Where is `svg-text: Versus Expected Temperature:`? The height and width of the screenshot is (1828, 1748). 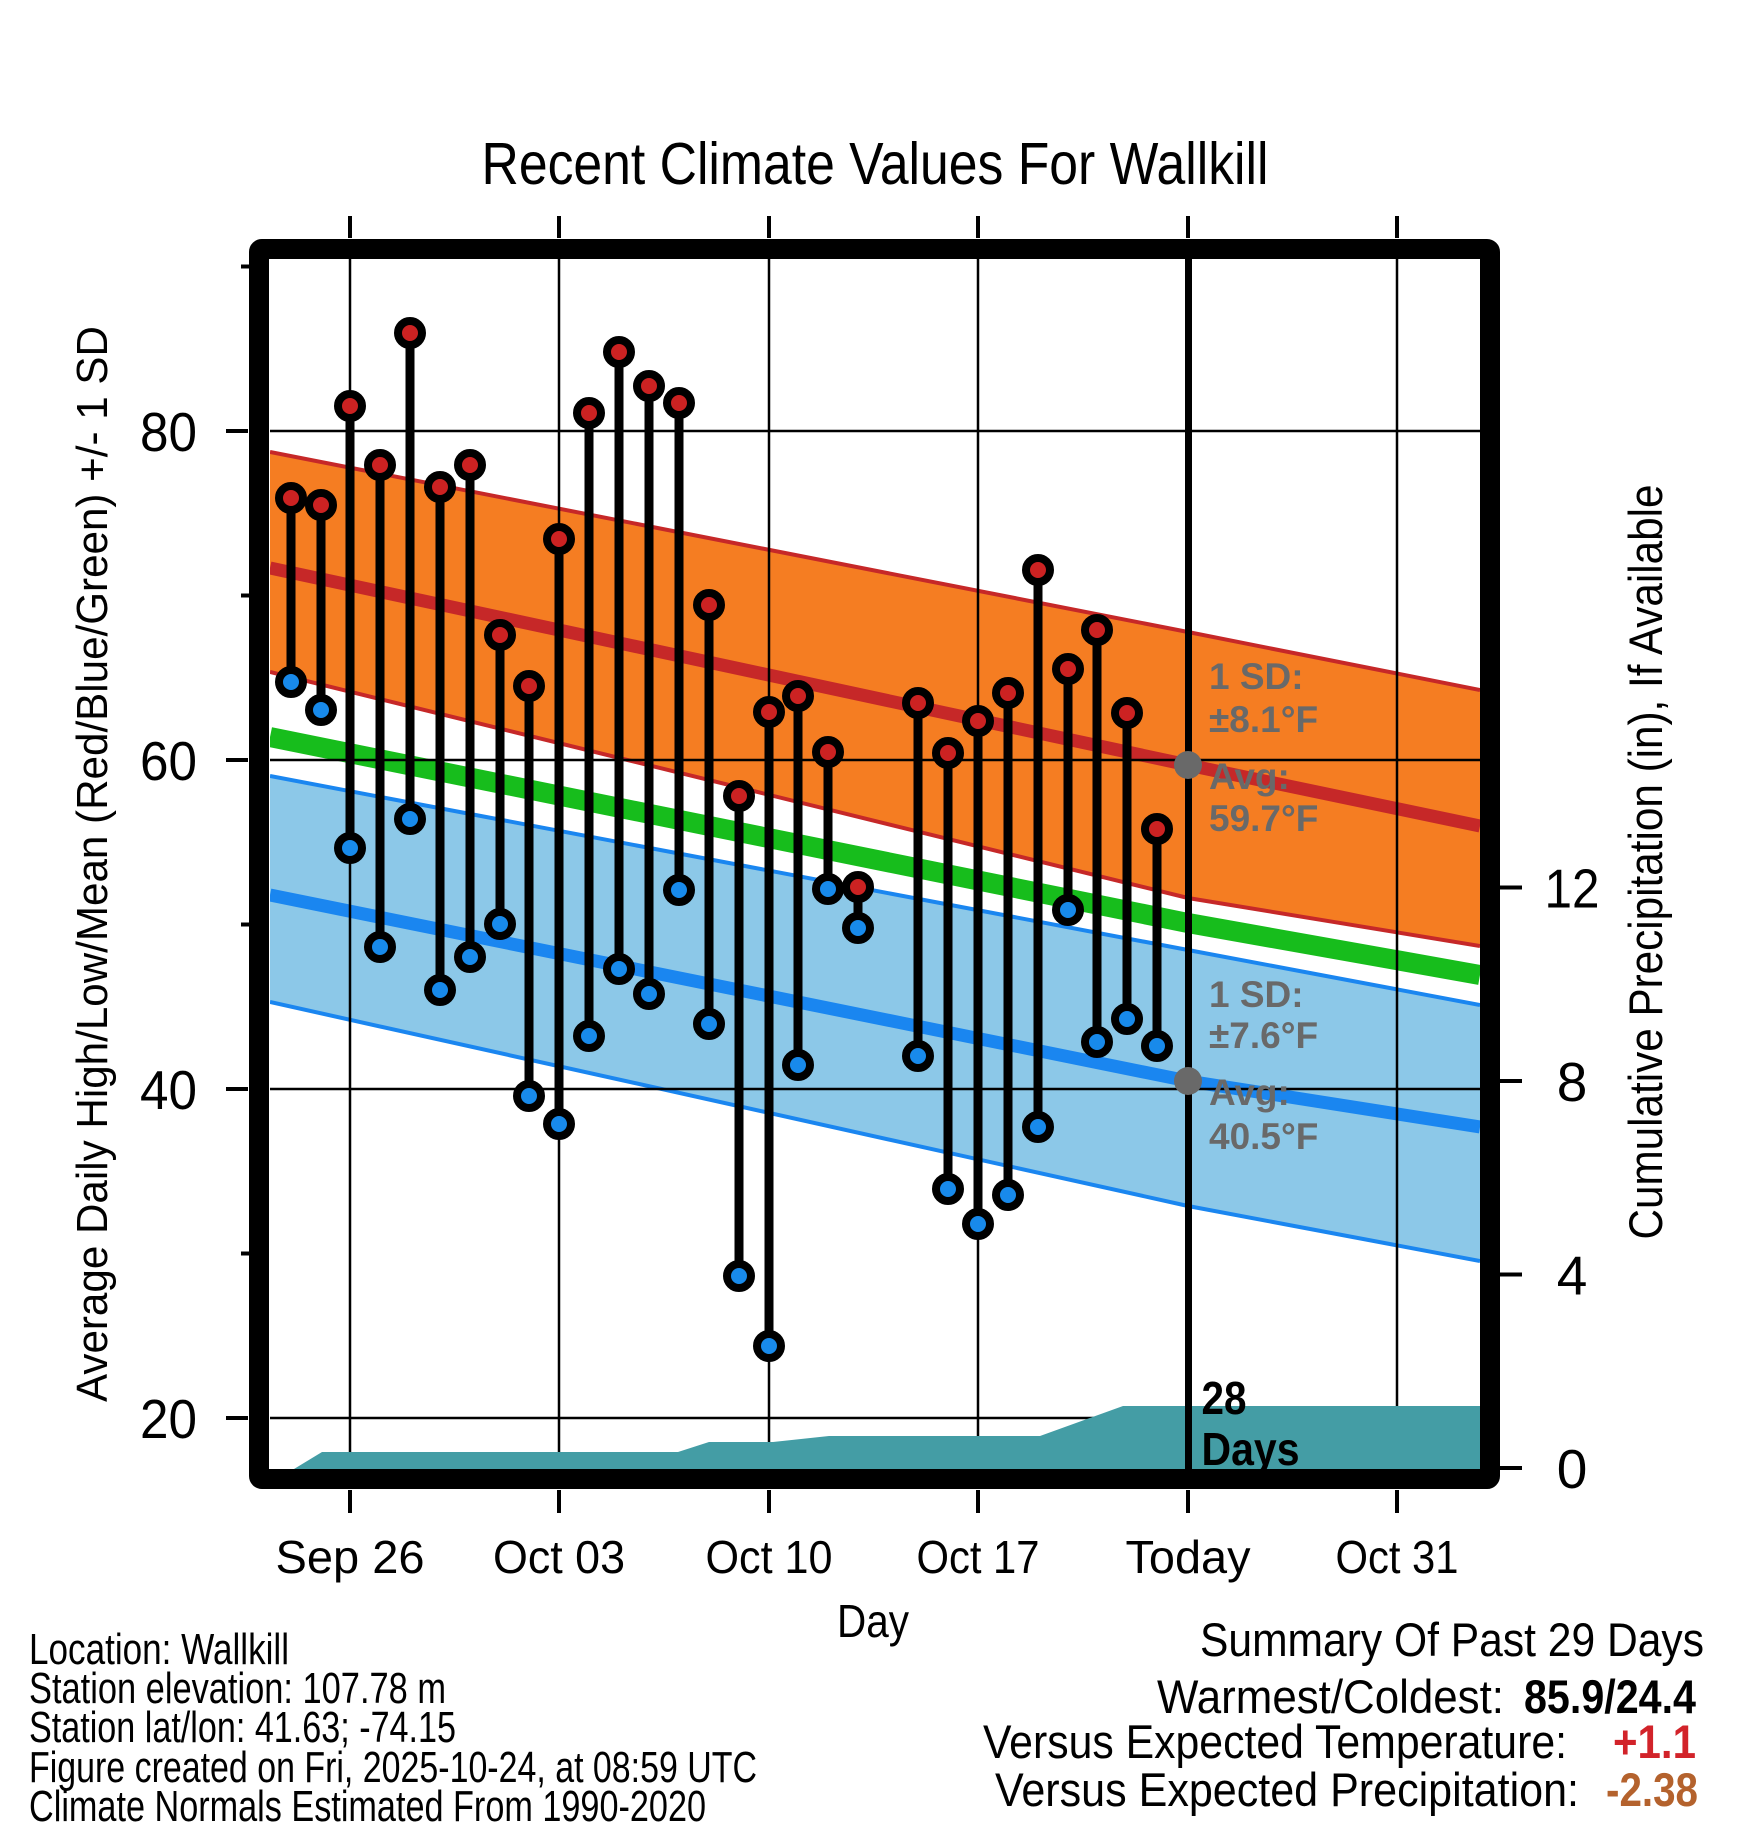
svg-text: Versus Expected Temperature: is located at coordinates (1275, 1741).